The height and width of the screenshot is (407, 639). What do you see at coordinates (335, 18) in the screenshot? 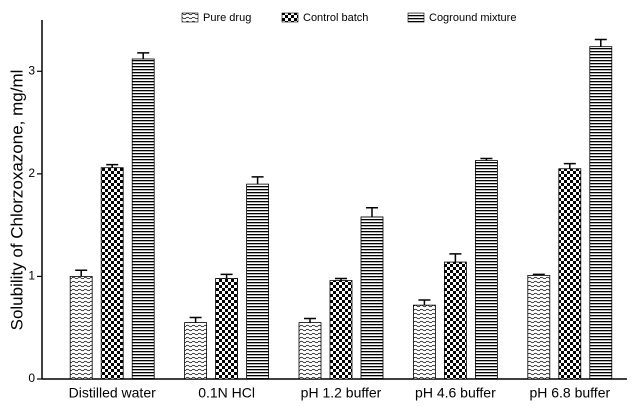
I see `legend-label: Control batch` at bounding box center [335, 18].